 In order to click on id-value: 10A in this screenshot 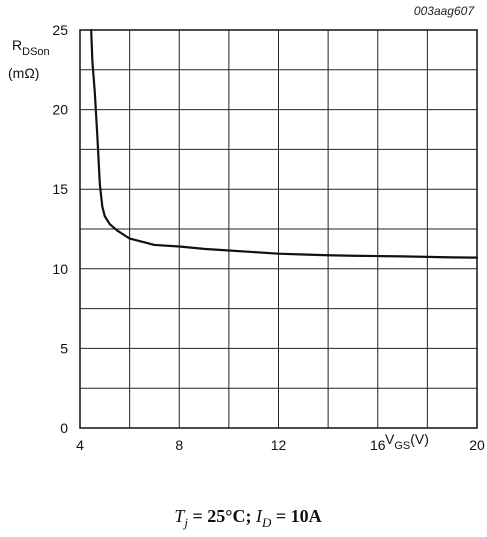, I will do `click(306, 516)`.